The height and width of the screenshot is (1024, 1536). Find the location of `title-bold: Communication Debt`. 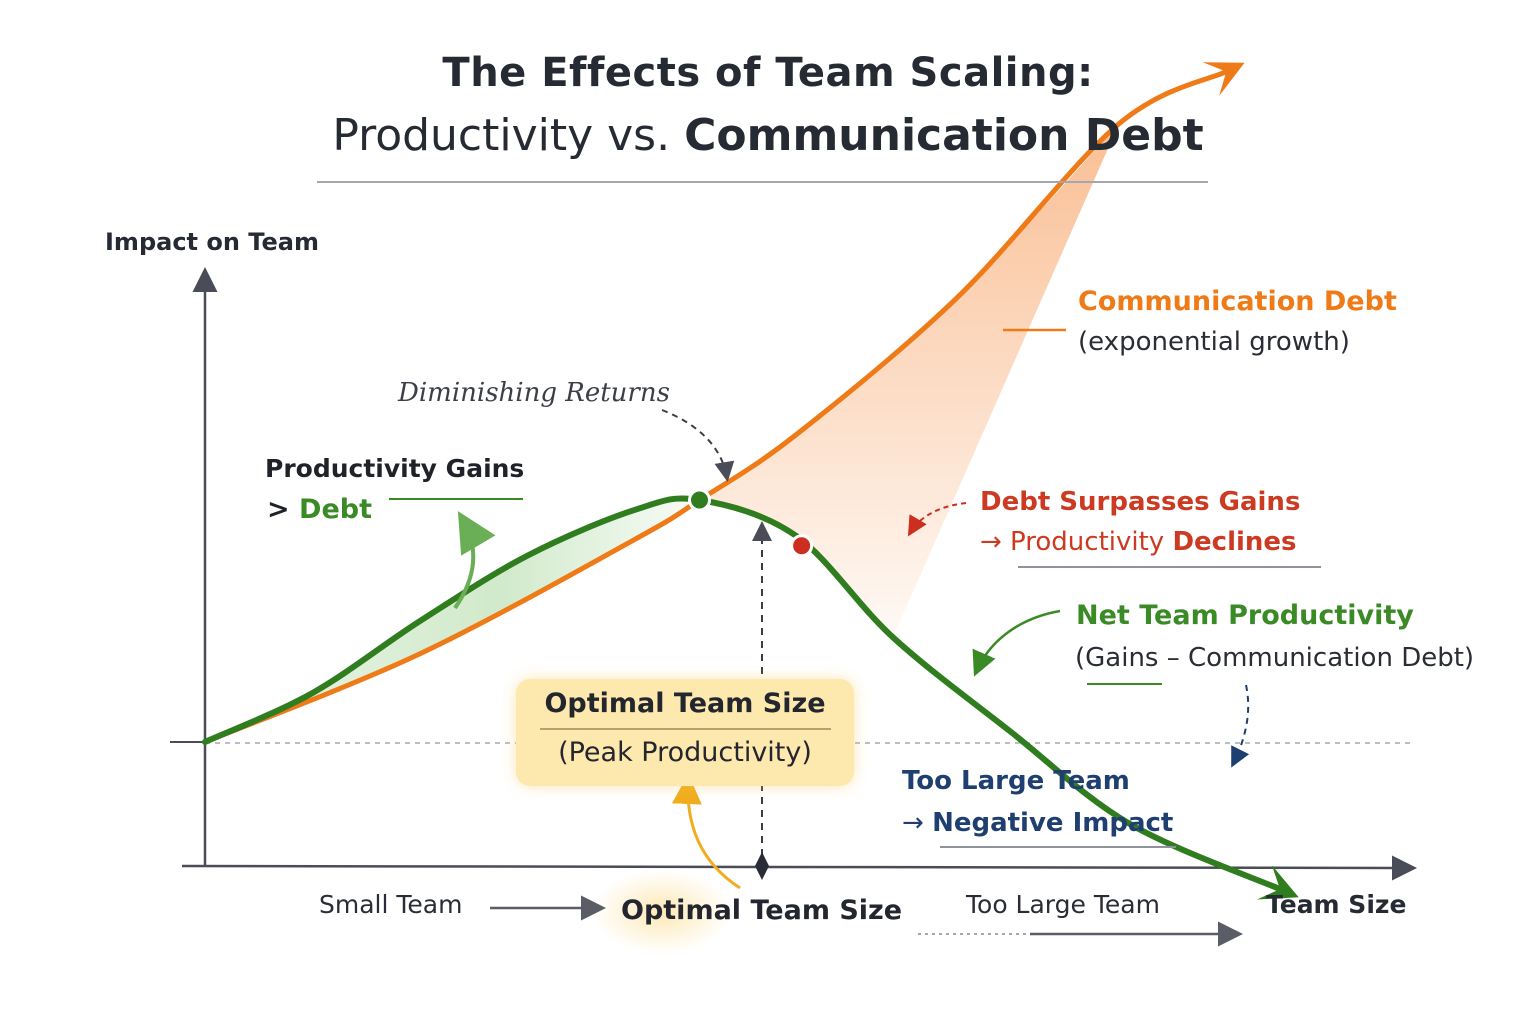

title-bold: Communication Debt is located at coordinates (944, 135).